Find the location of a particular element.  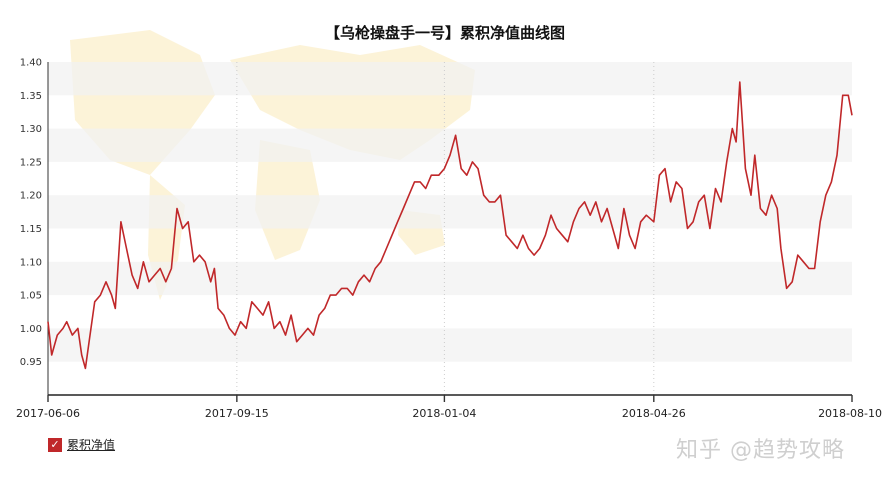

y-tick-label: 1.10 is located at coordinates (31, 262).